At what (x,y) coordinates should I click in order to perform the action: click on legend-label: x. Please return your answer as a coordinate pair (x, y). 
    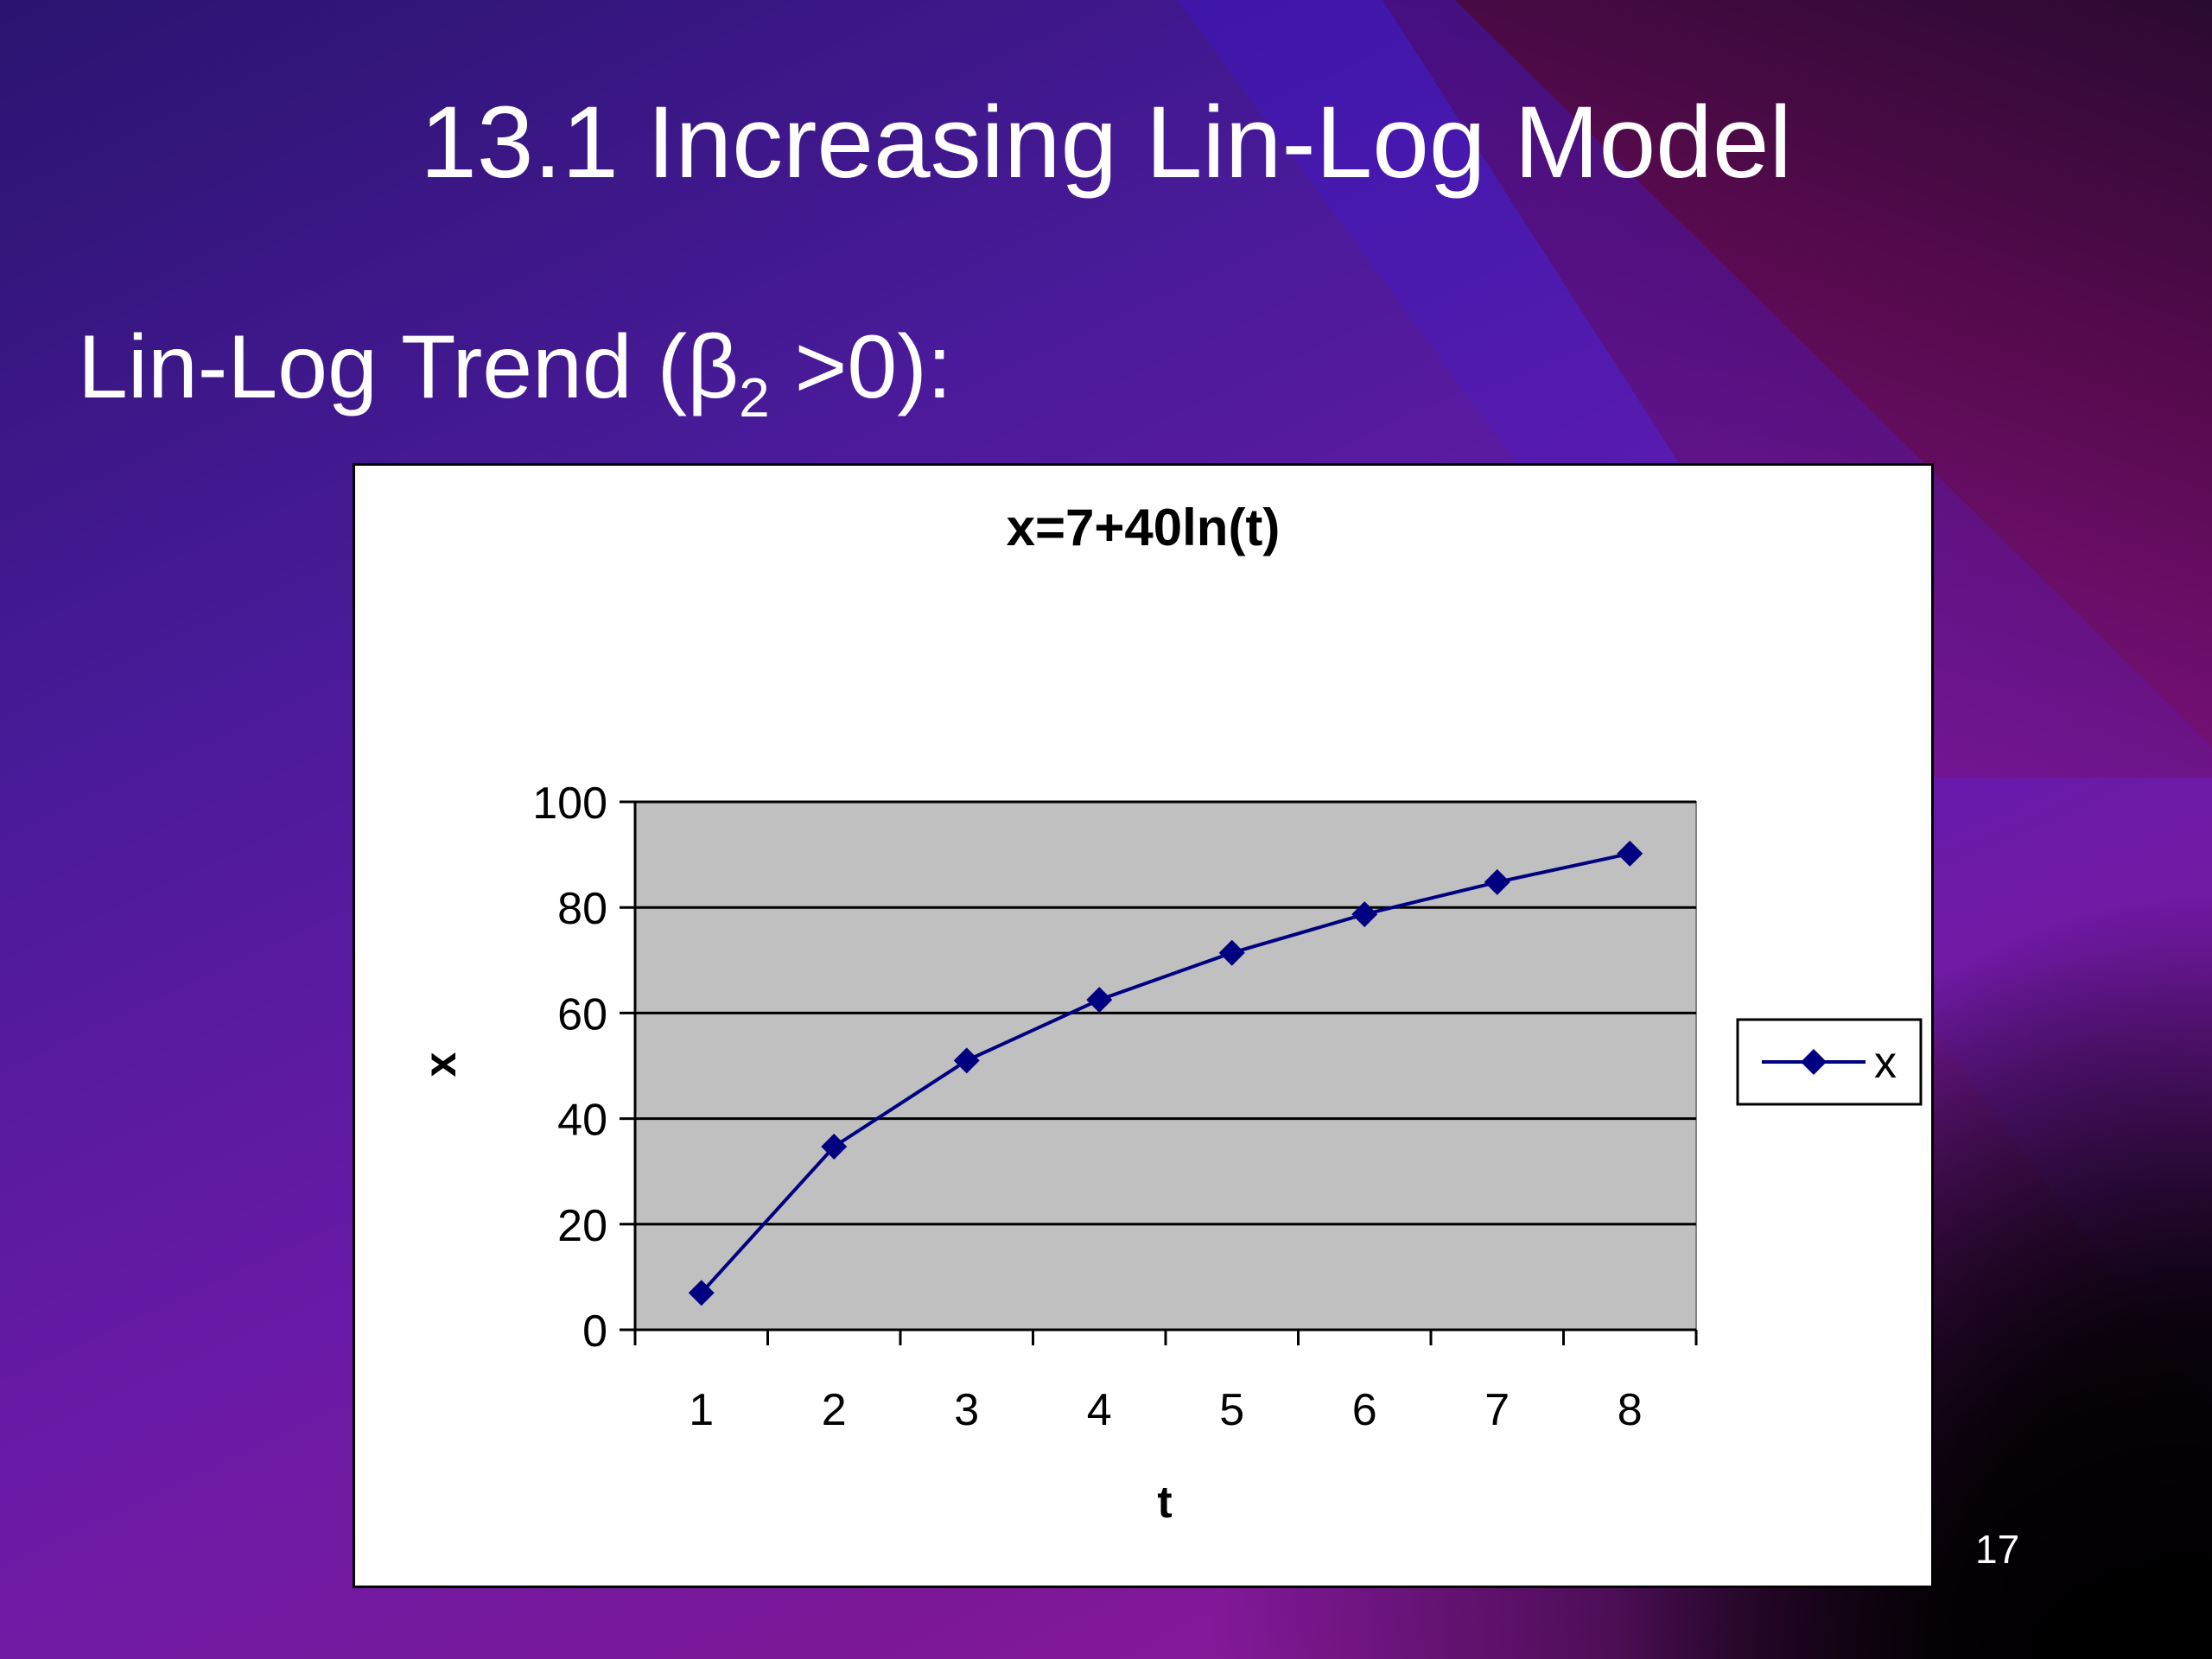
    Looking at the image, I should click on (1885, 1063).